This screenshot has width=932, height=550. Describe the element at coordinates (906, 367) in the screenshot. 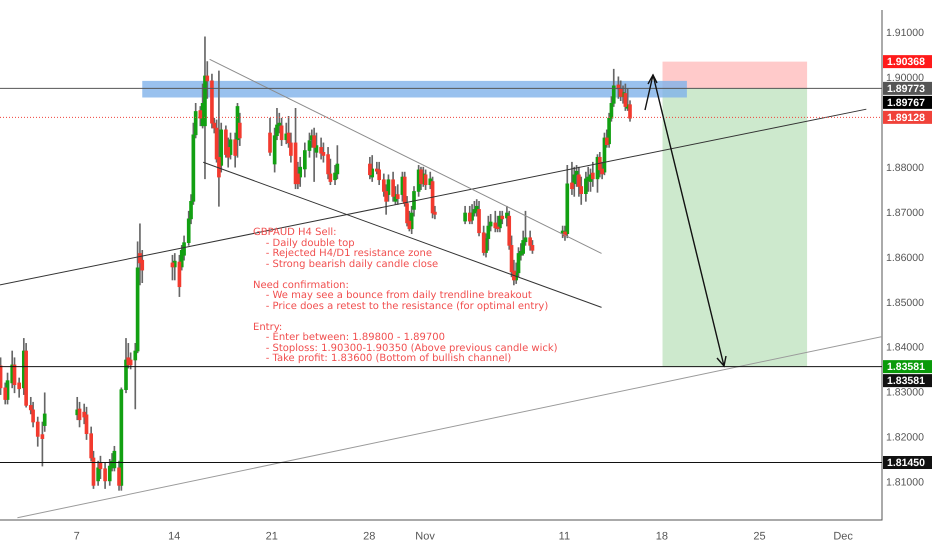

I see `text: 1.83581` at that location.